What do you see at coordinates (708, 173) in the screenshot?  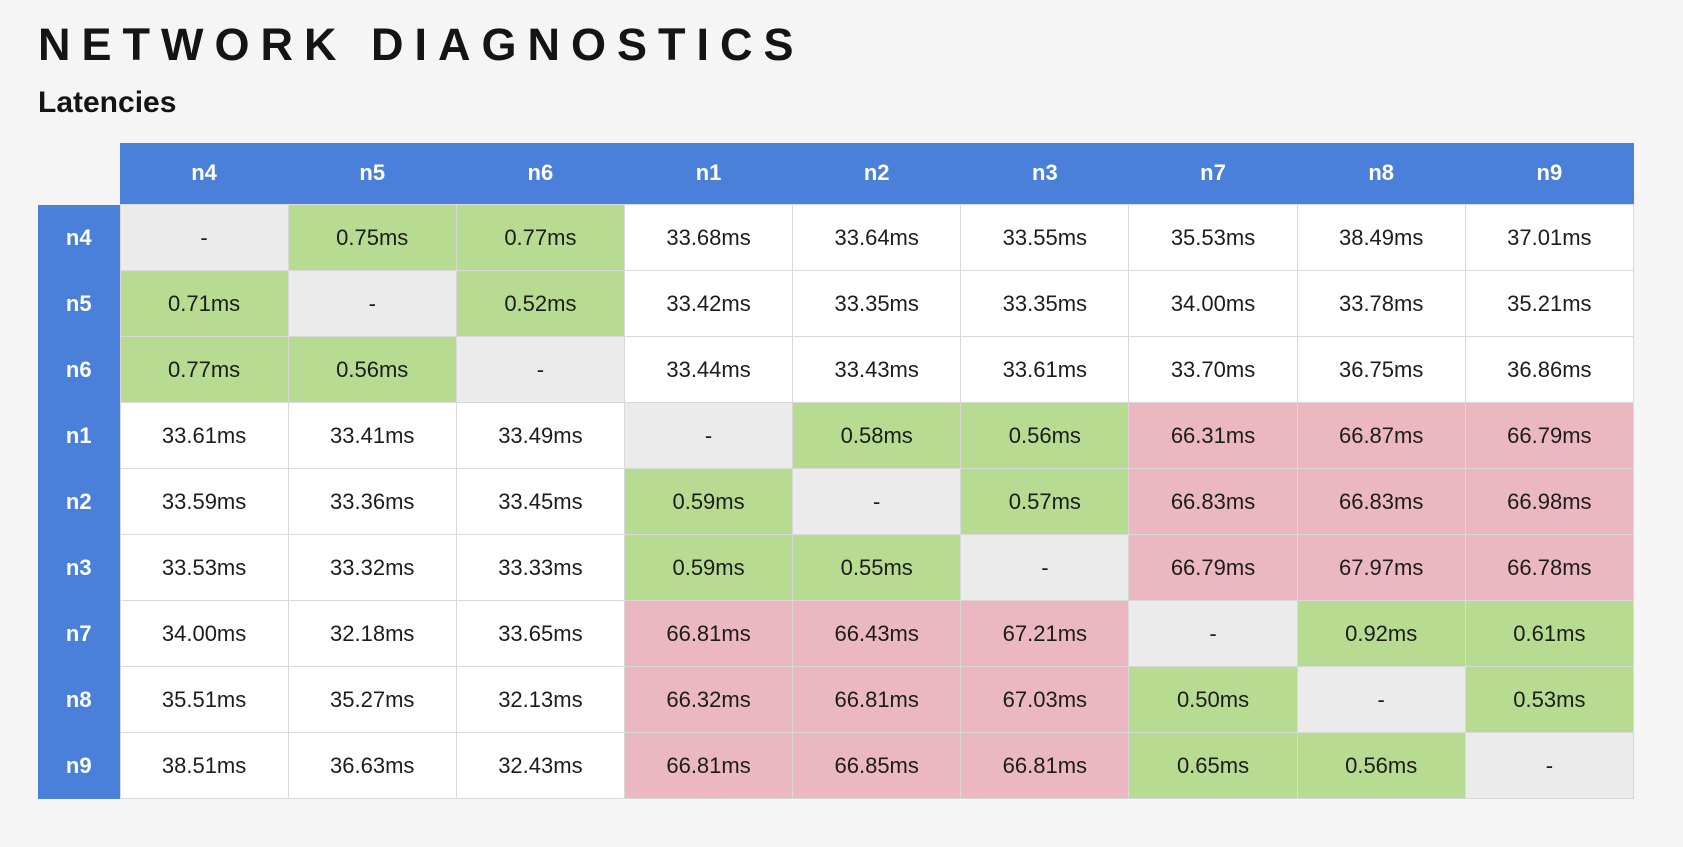 I see `column-header-n1: n1` at bounding box center [708, 173].